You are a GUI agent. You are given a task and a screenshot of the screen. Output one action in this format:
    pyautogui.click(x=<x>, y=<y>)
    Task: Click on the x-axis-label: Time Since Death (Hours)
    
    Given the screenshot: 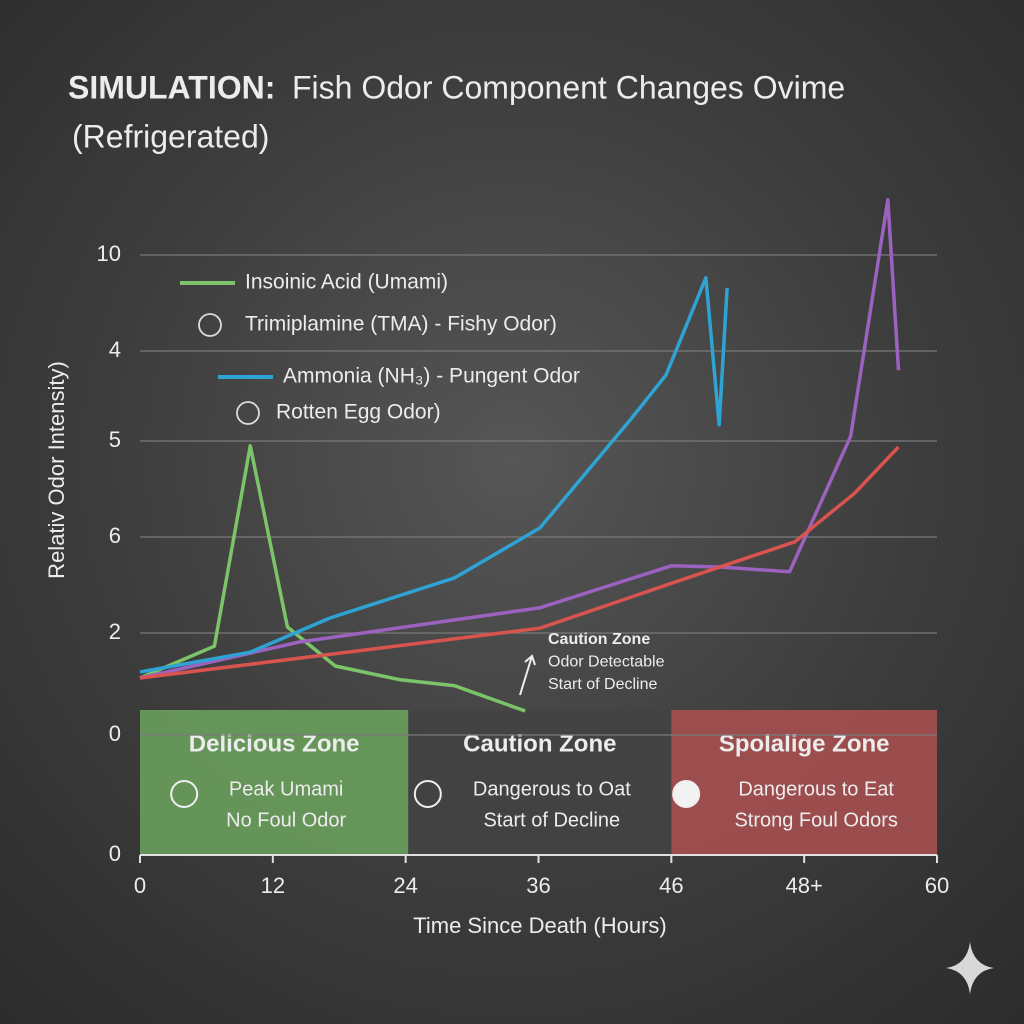 What is the action you would take?
    pyautogui.click(x=539, y=925)
    